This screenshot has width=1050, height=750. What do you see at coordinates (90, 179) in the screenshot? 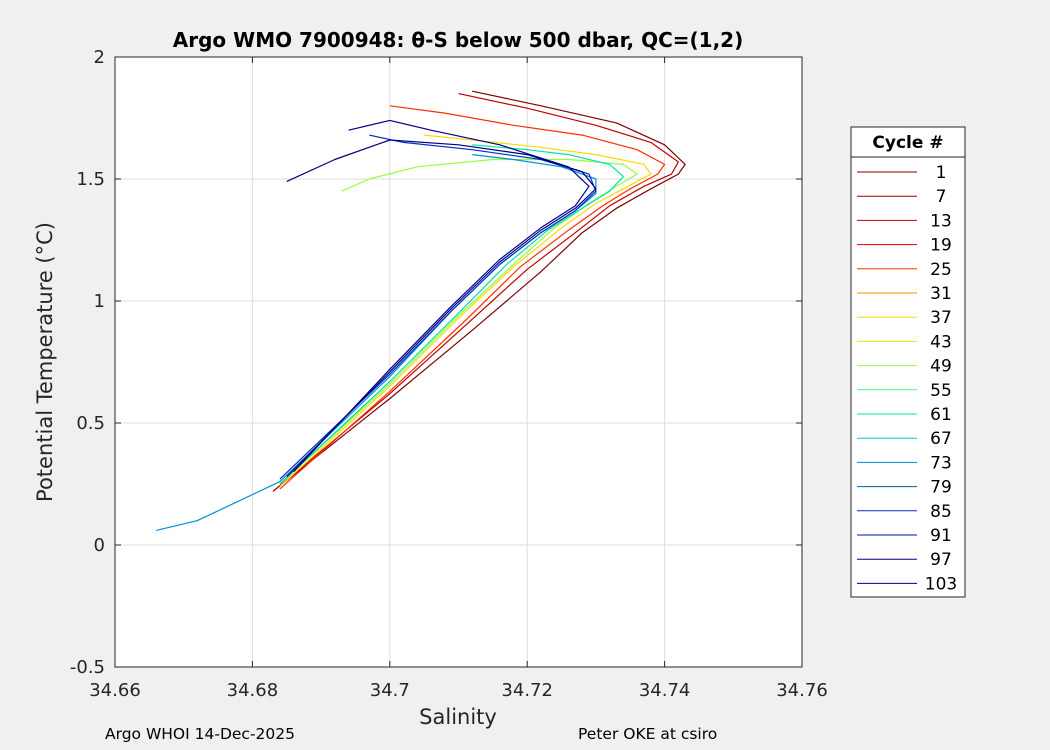
I see `y-tick-label: 1.5` at bounding box center [90, 179].